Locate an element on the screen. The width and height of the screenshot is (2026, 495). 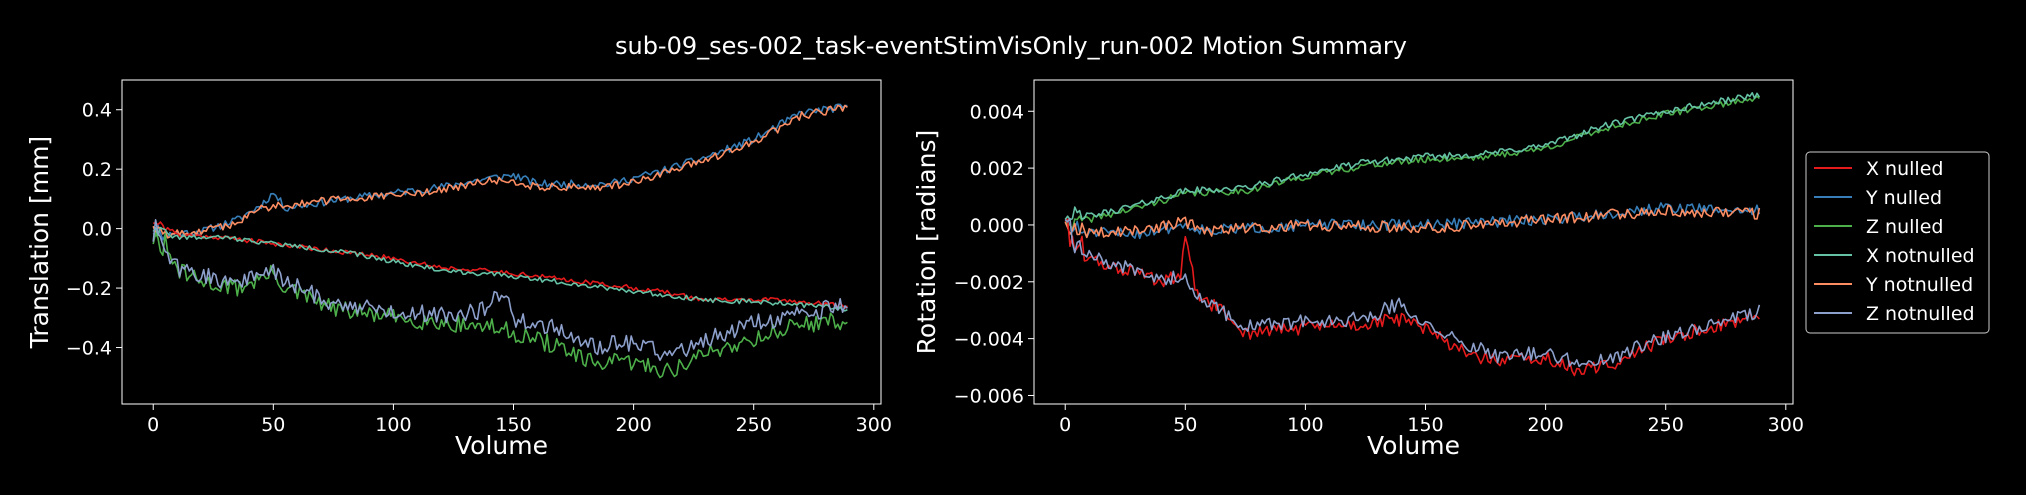
translation-y-label: Translation [mm] is located at coordinates (39, 242).